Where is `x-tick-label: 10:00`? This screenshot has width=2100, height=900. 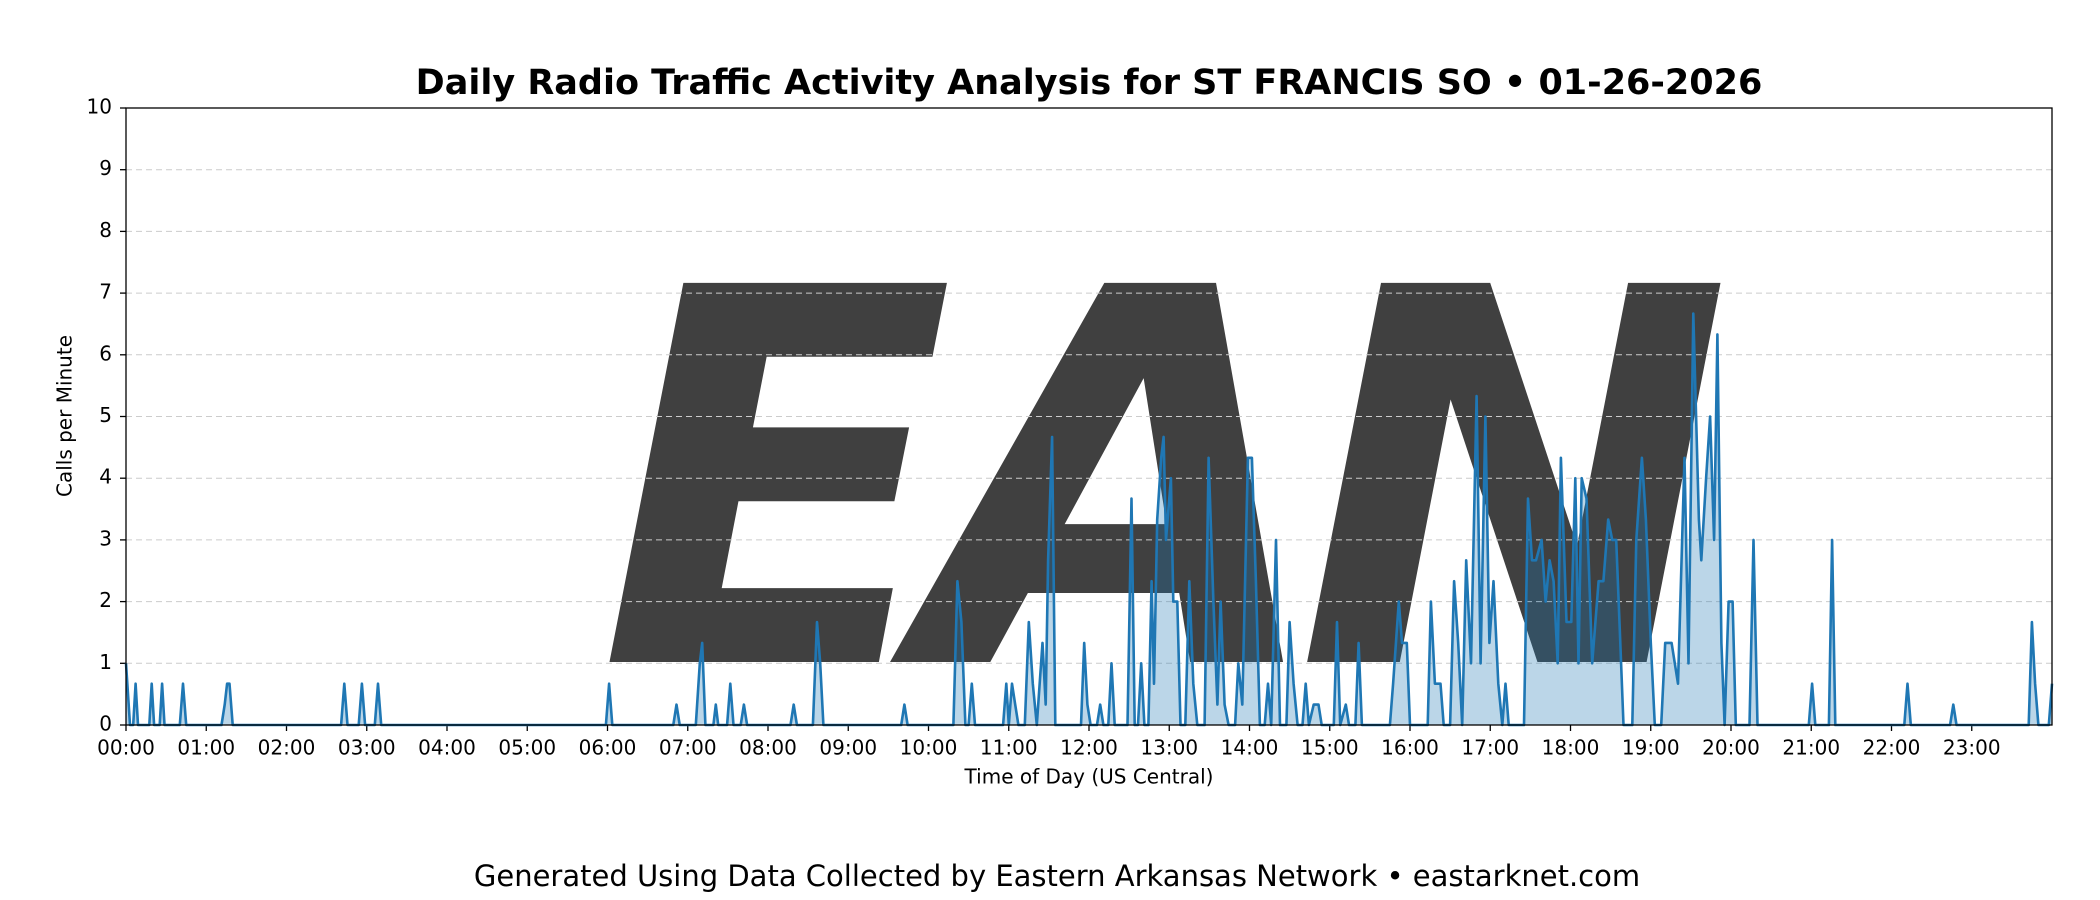 x-tick-label: 10:00 is located at coordinates (929, 748).